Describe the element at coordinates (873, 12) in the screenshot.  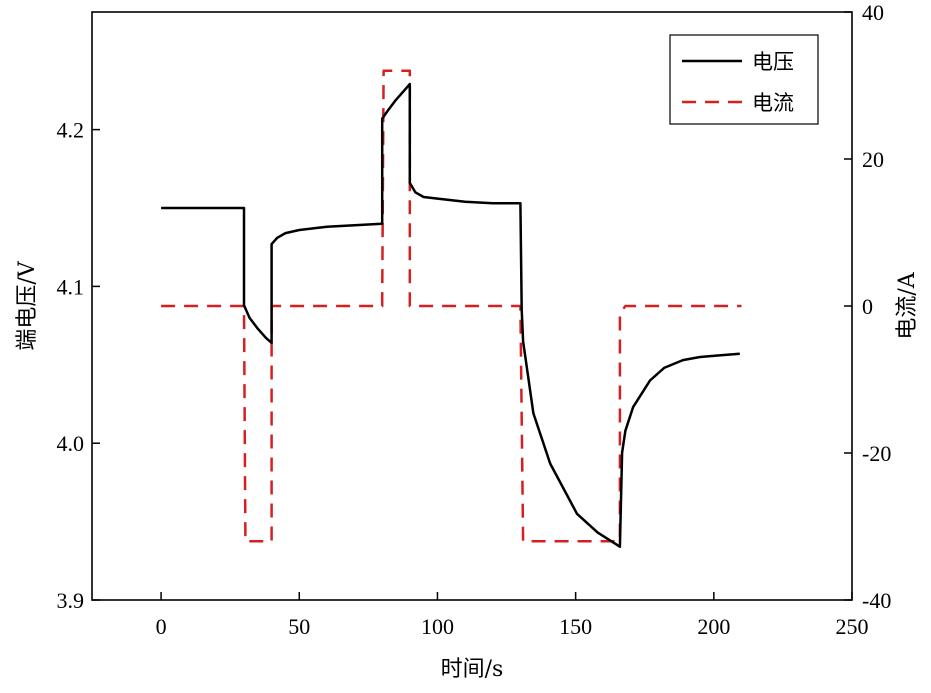
I see `y2-tick-label: 40` at that location.